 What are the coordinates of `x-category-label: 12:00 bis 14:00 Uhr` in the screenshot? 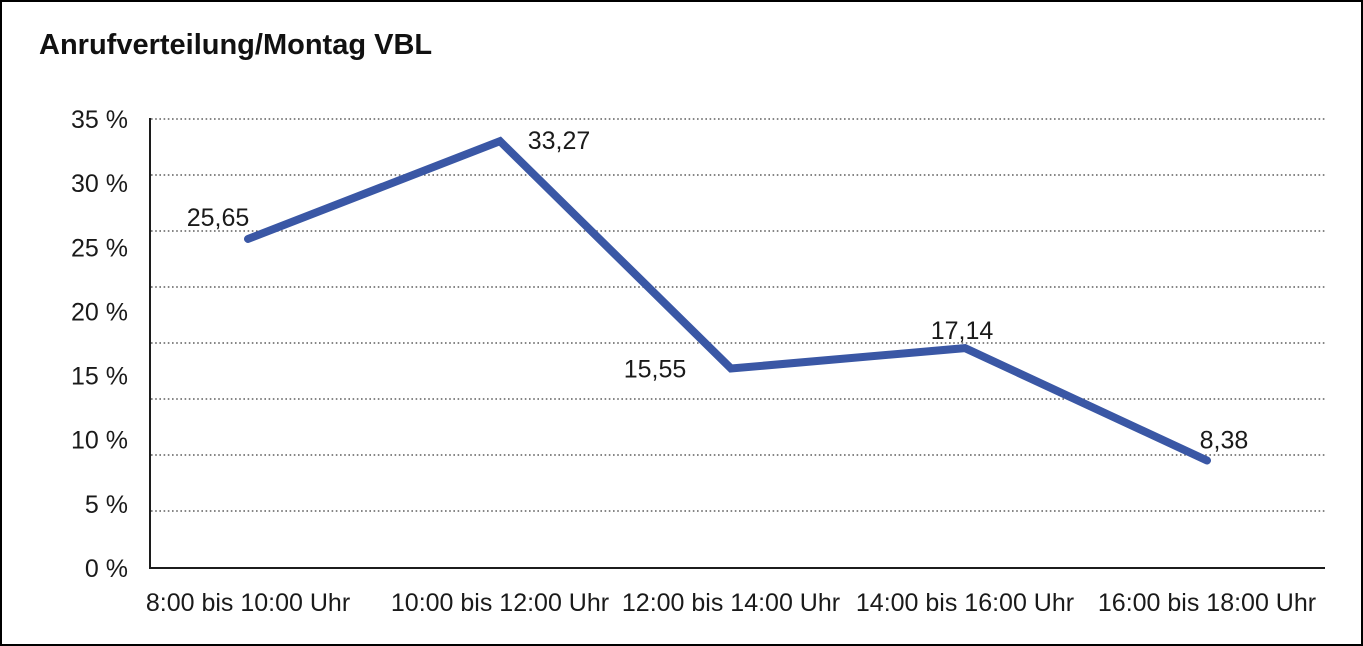 It's located at (731, 603).